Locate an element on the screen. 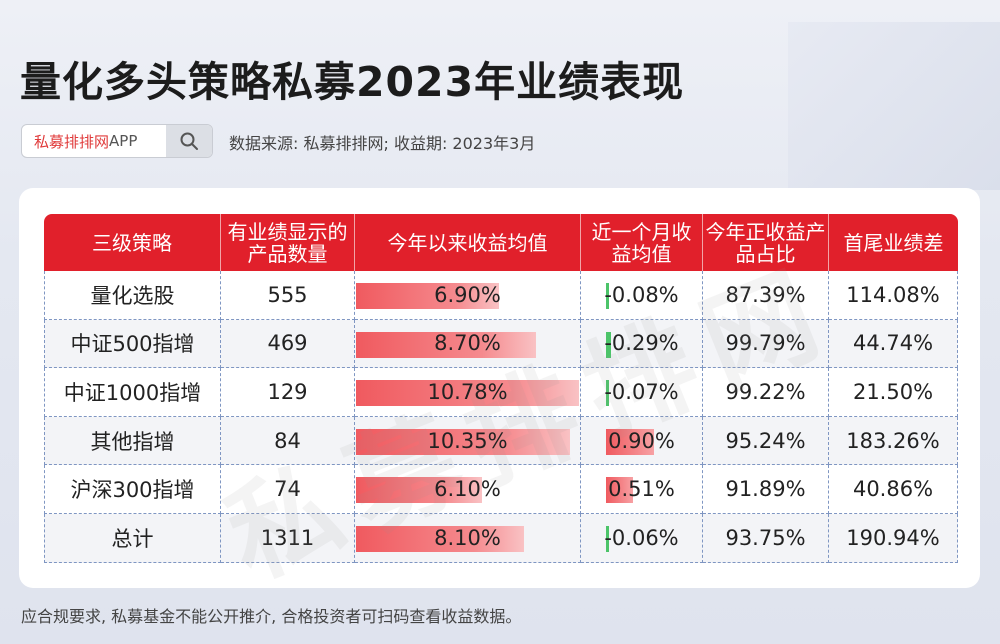 The width and height of the screenshot is (1000, 644). count-cell: 469 is located at coordinates (288, 344).